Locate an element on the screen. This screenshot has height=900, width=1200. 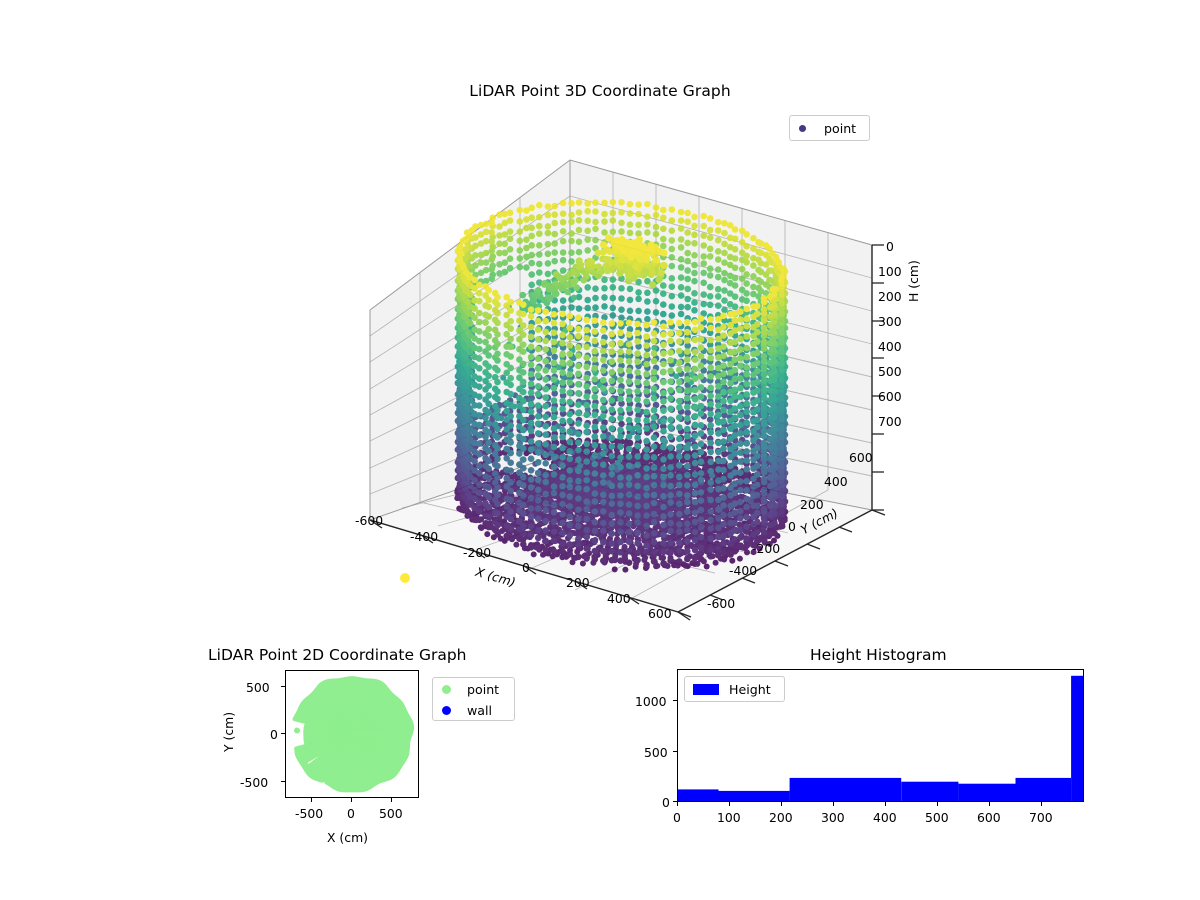
hist-xtick-600: 600 is located at coordinates (989, 817).